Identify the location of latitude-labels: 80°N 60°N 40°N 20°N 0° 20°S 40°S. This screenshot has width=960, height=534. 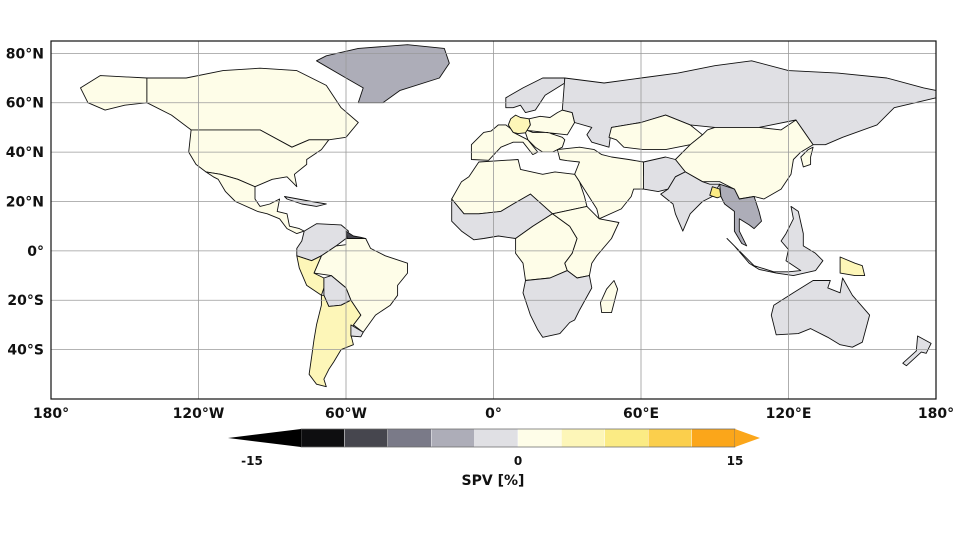
(25, 202).